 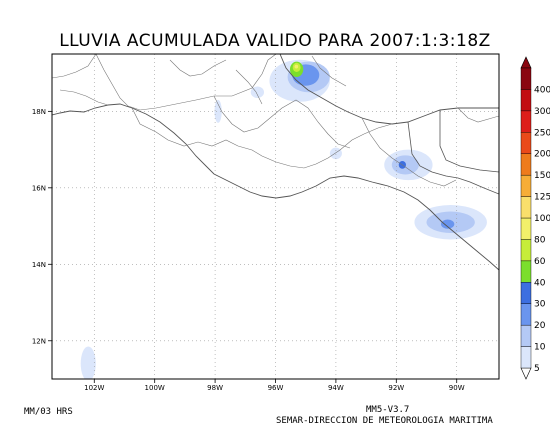 I want to click on colorbar-level-label: 125, so click(x=542, y=198).